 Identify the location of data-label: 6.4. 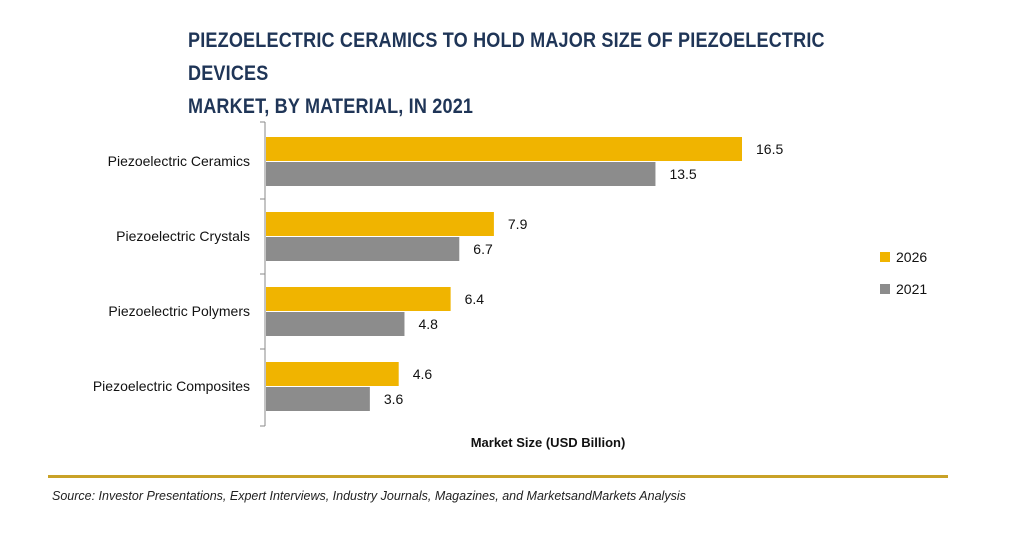
(475, 299).